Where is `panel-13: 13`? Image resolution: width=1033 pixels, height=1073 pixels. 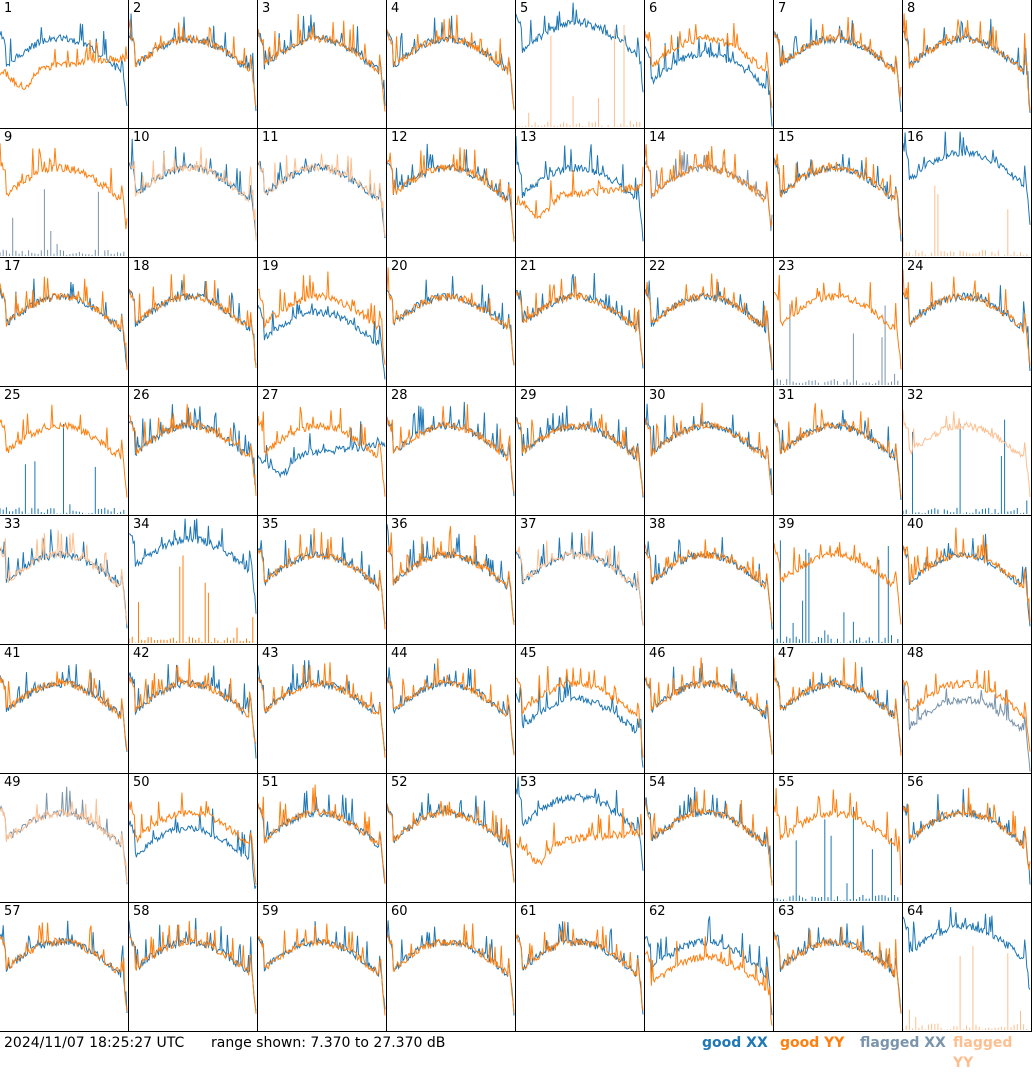 panel-13: 13 is located at coordinates (580, 193).